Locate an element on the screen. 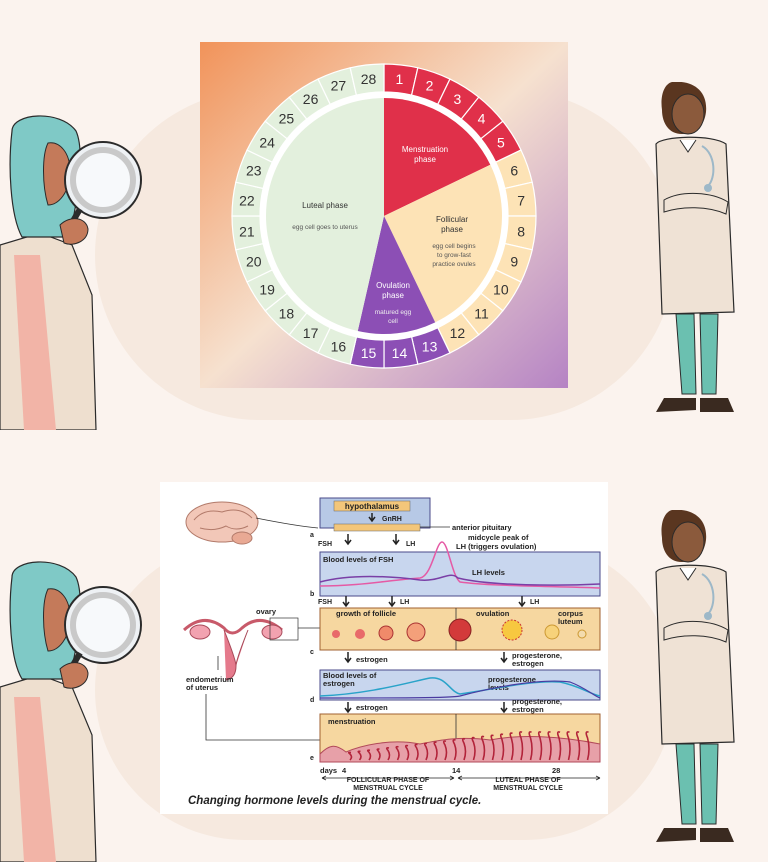 This screenshot has height=862, width=768. menstruation-title: Menstruation is located at coordinates (425, 149).